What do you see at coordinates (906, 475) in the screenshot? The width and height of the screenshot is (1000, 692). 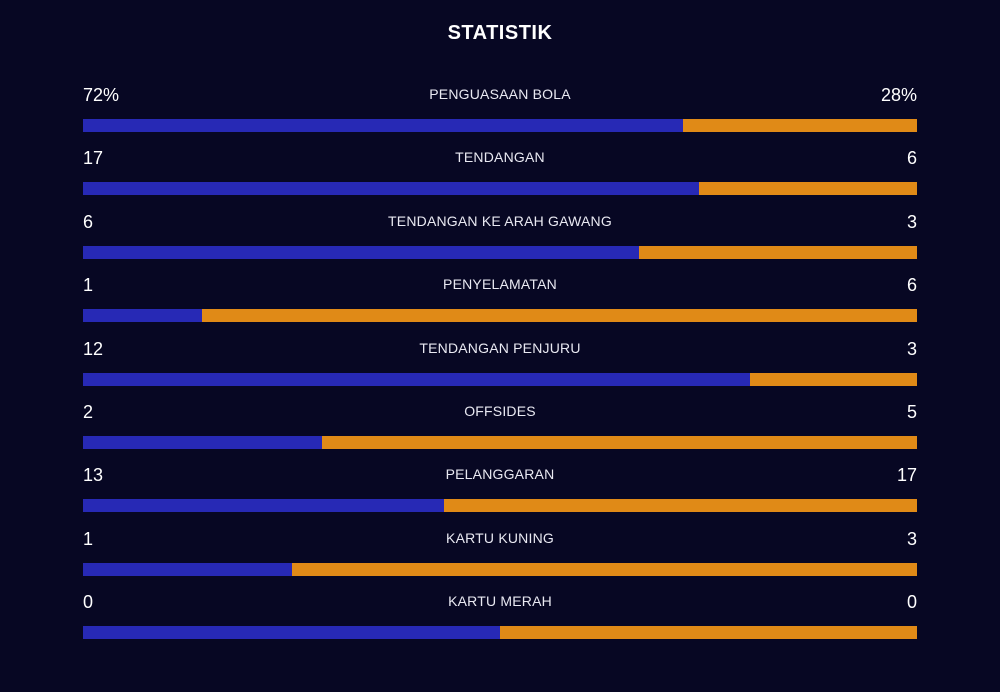 I see `away-value: 17` at bounding box center [906, 475].